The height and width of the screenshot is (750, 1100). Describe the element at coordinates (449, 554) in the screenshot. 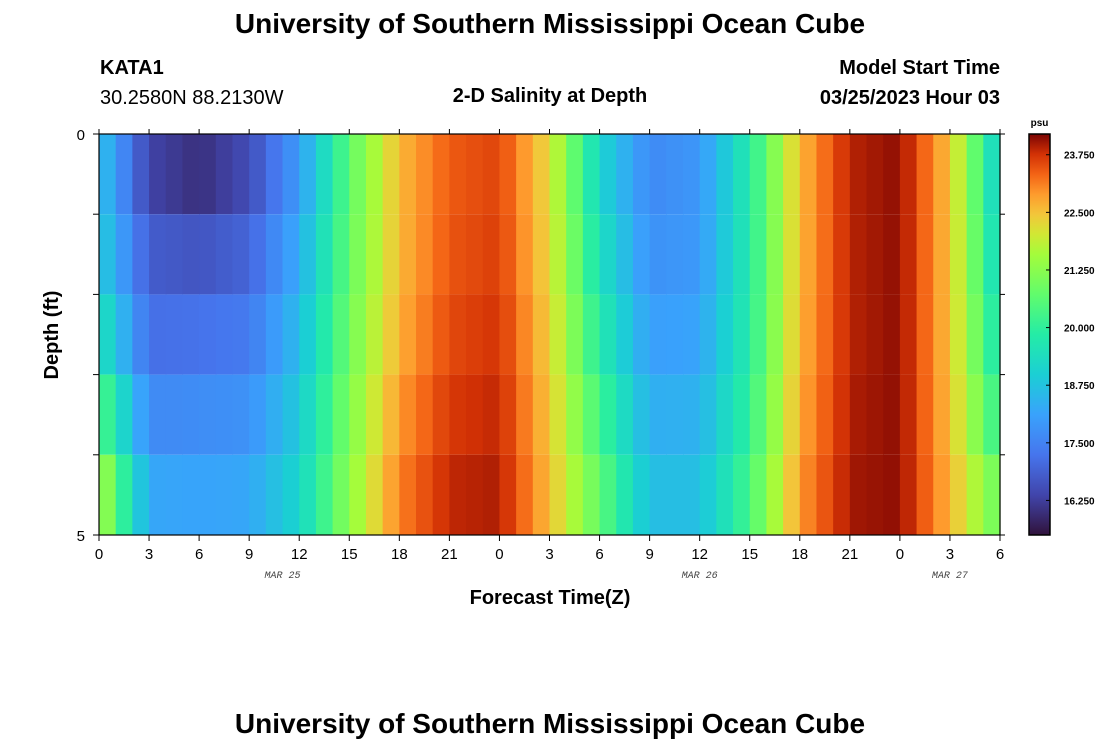

I see `x-tick-label: 21` at that location.